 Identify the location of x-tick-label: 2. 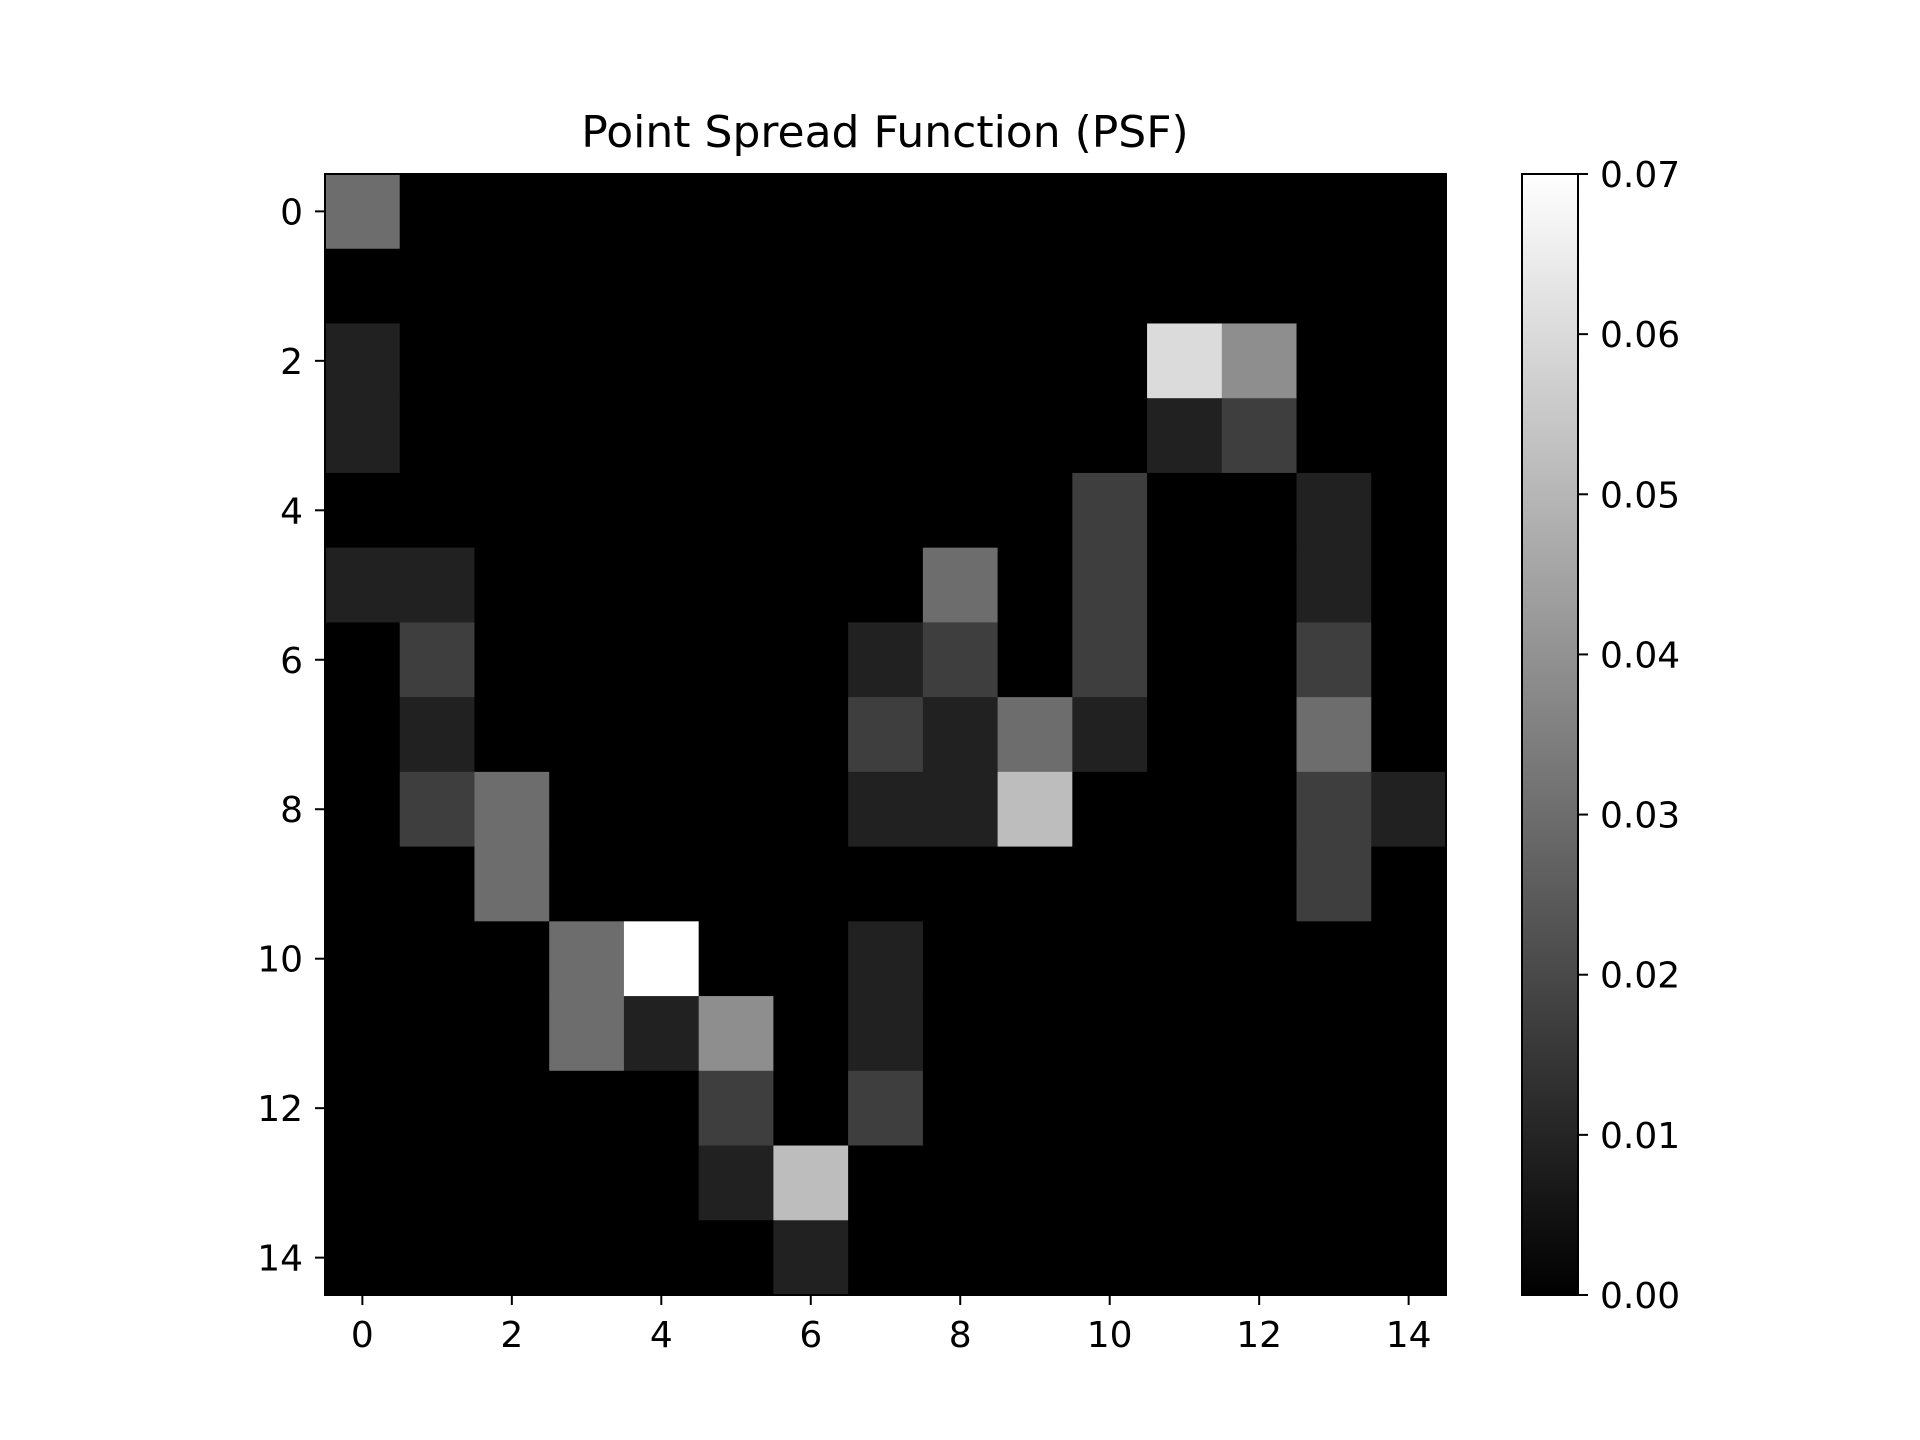
(511, 1335).